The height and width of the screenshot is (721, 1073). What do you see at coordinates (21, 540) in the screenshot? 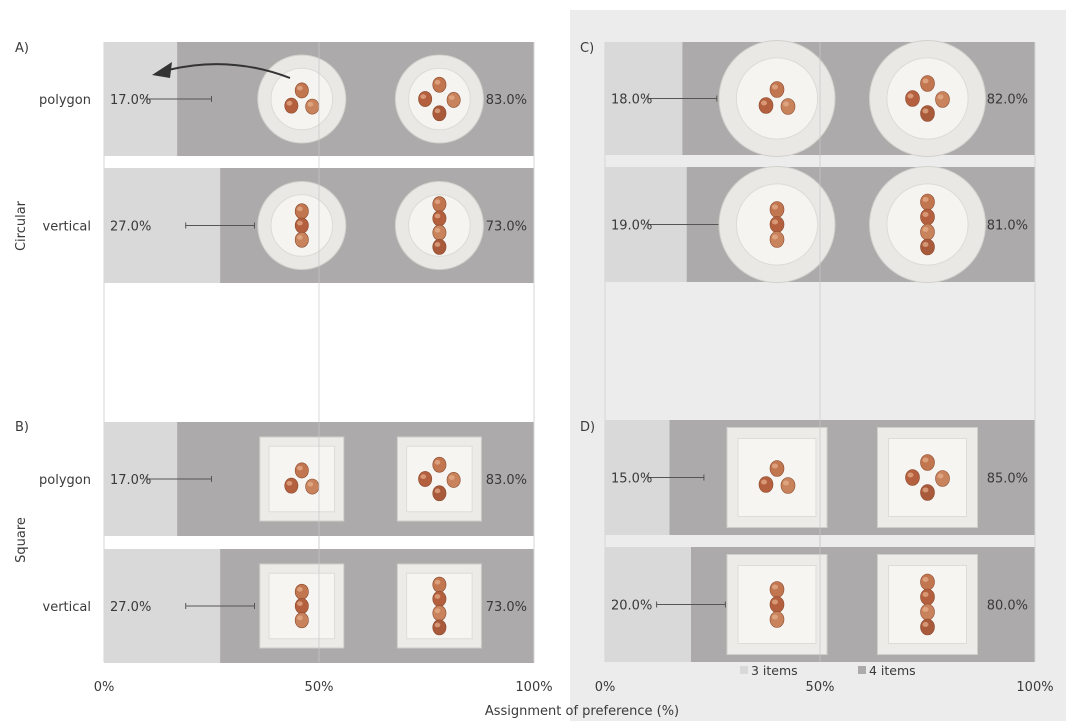
I see `group-label-square: Square` at bounding box center [21, 540].